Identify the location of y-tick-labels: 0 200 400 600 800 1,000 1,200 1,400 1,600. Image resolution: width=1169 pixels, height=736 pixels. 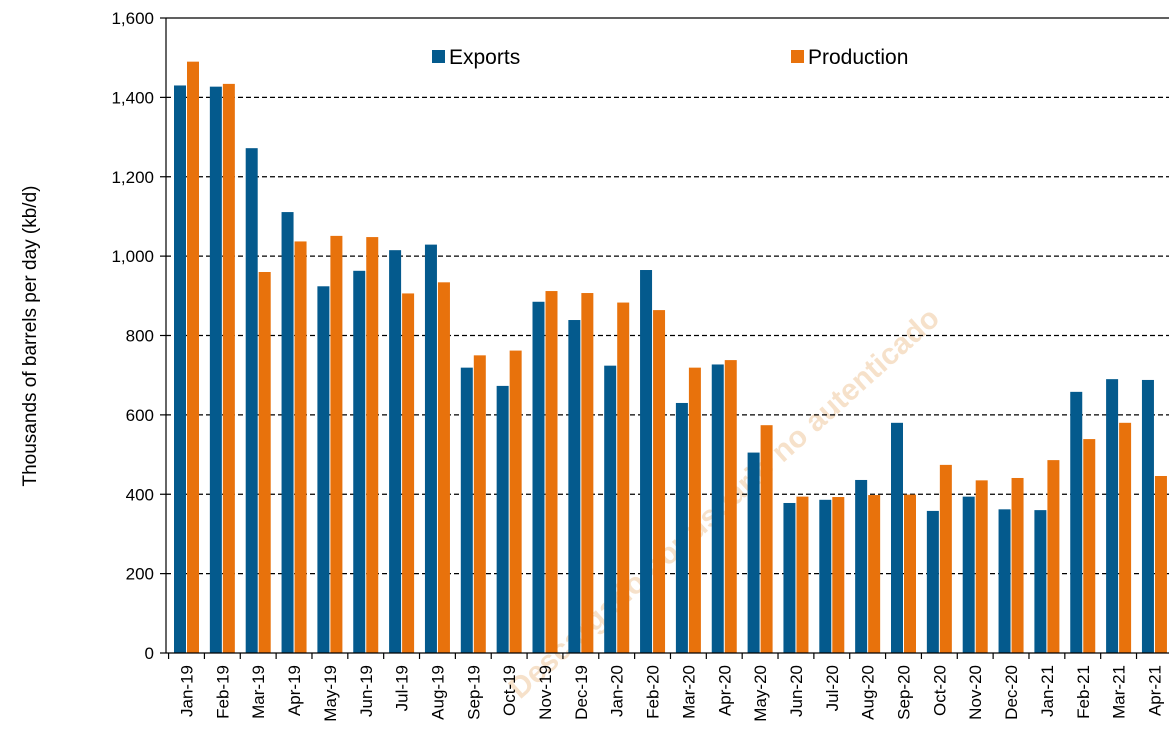
(132, 336).